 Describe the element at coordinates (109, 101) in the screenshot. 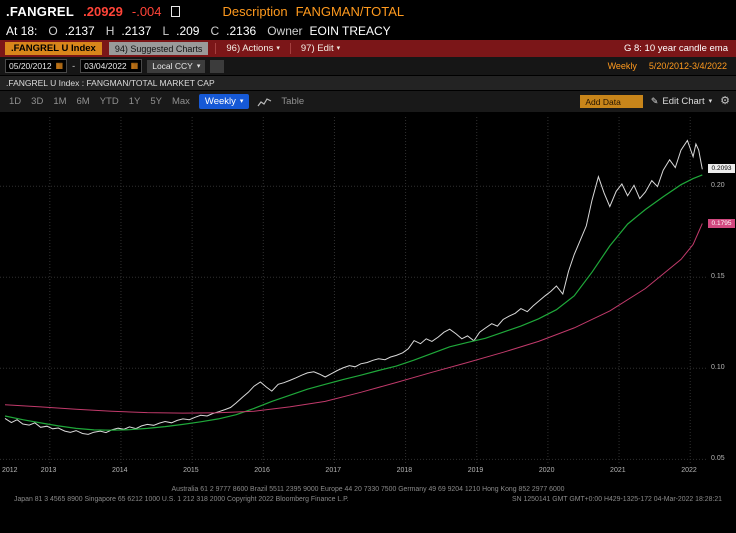

I see `range-button-ytd: YTD` at that location.